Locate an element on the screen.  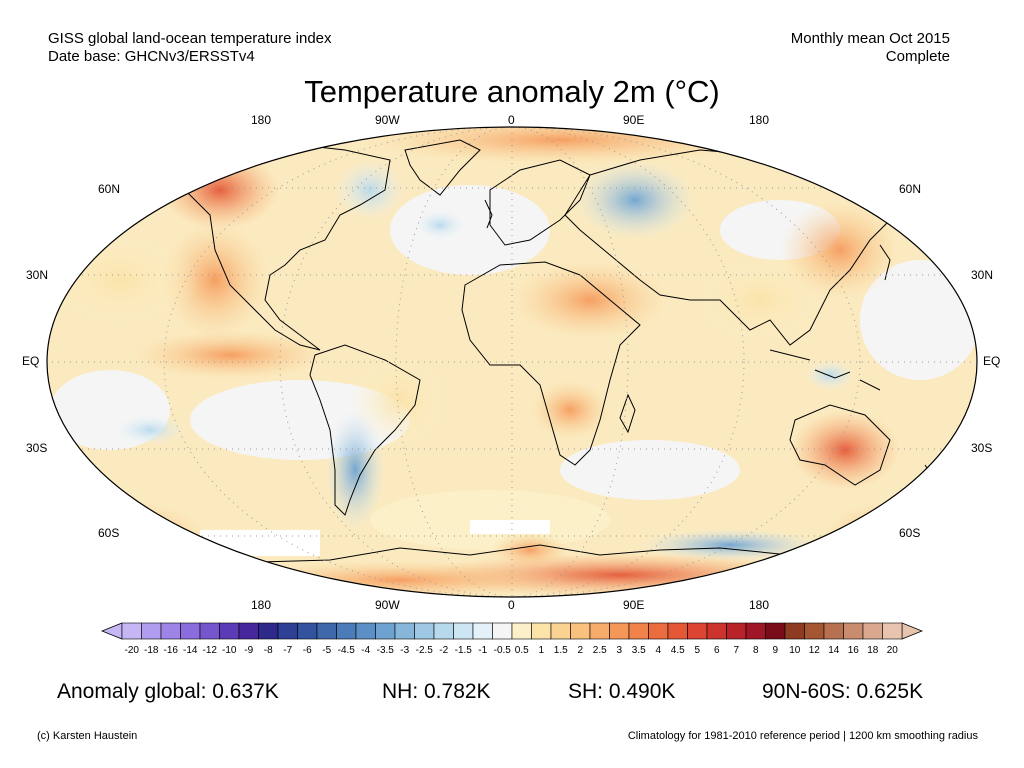
colorbar-tick-label: -6 is located at coordinates (307, 650).